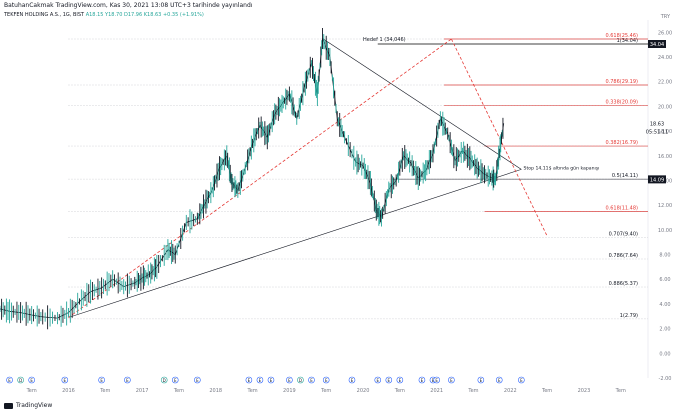 The height and width of the screenshot is (411, 680). What do you see at coordinates (627, 41) in the screenshot?
I see `fib-level-label: 1(34.04)` at bounding box center [627, 41].